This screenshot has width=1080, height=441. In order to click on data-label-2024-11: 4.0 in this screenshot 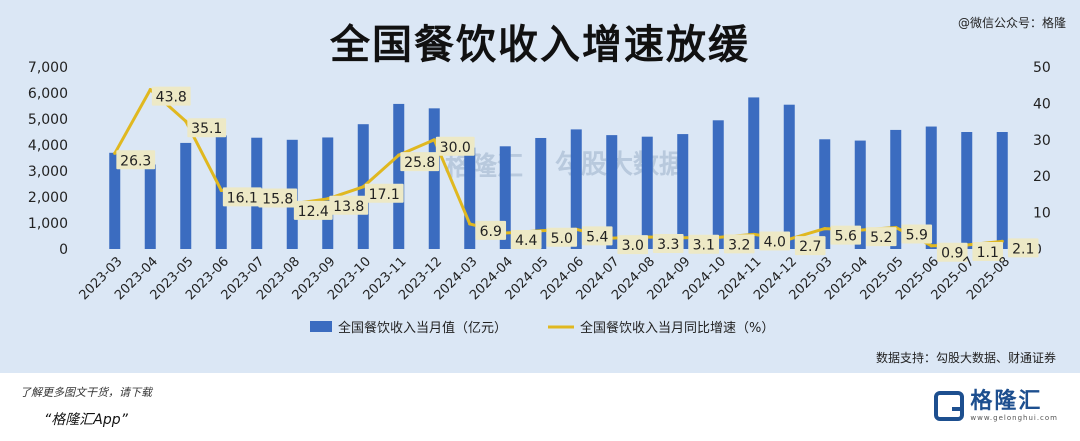, I will do `click(775, 241)`.